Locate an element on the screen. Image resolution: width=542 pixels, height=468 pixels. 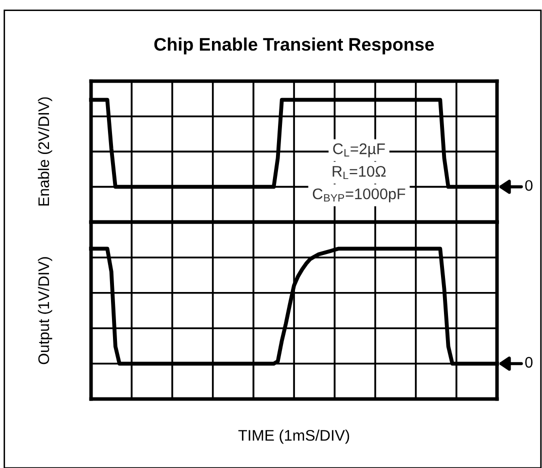
text: C$_{BYP}$=1000pF is located at coordinates (359, 195).